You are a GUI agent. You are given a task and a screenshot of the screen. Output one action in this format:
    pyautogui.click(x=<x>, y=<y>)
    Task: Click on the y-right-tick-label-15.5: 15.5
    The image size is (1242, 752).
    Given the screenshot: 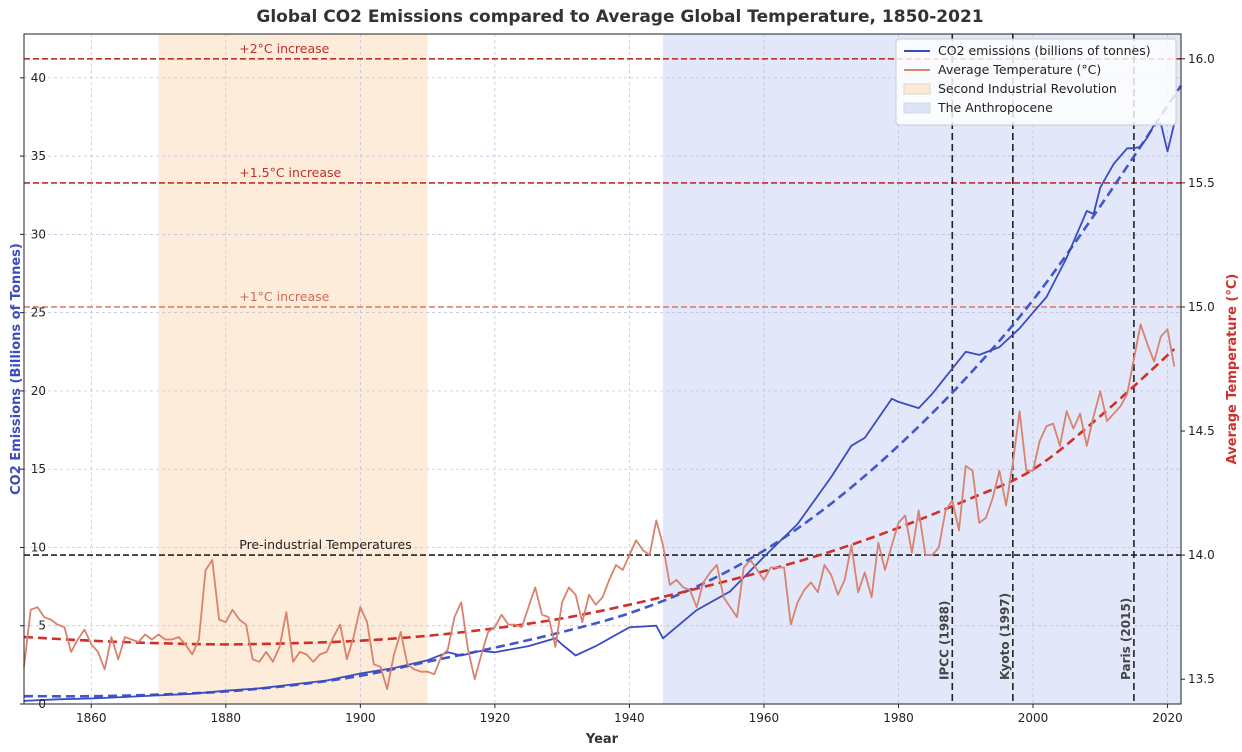 What is the action you would take?
    pyautogui.click(x=1201, y=183)
    